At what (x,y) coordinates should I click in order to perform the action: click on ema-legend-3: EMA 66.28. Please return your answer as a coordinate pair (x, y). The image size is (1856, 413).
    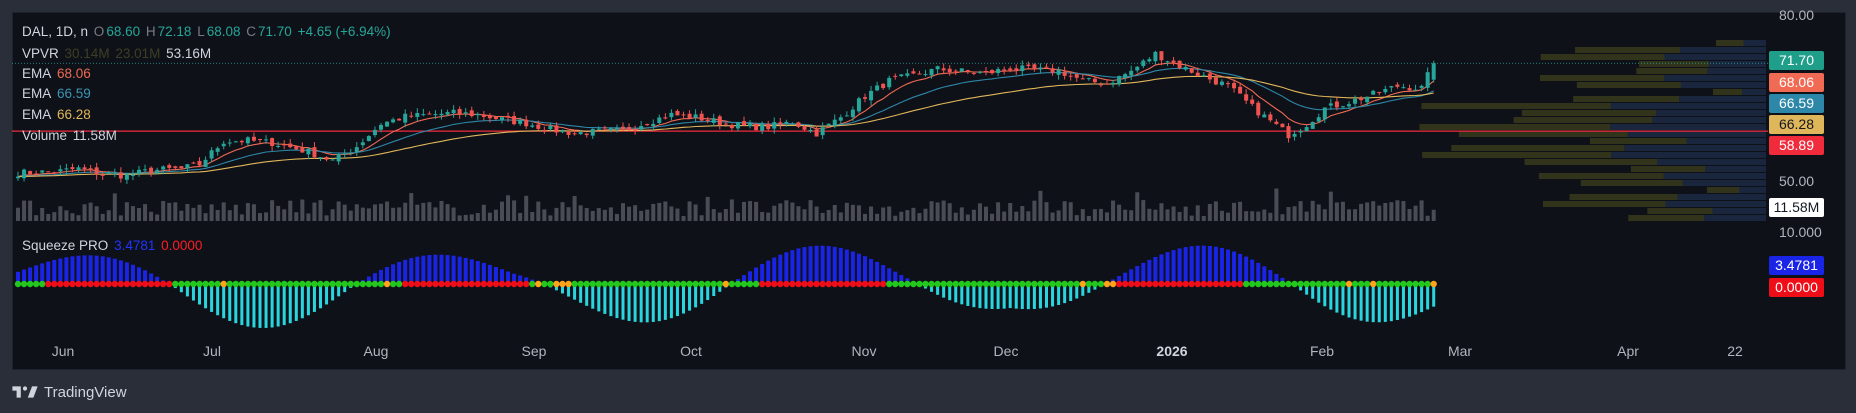
    Looking at the image, I should click on (57, 115).